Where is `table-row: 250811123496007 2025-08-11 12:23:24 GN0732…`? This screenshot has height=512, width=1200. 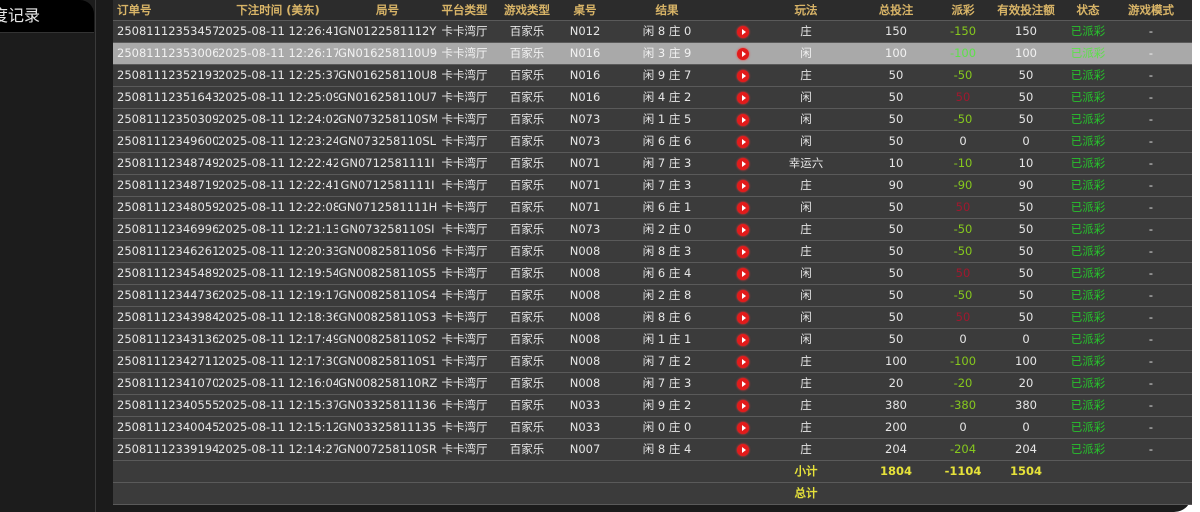
table-row: 250811123496007 2025-08-11 12:23:24 GN0732… is located at coordinates (652, 142).